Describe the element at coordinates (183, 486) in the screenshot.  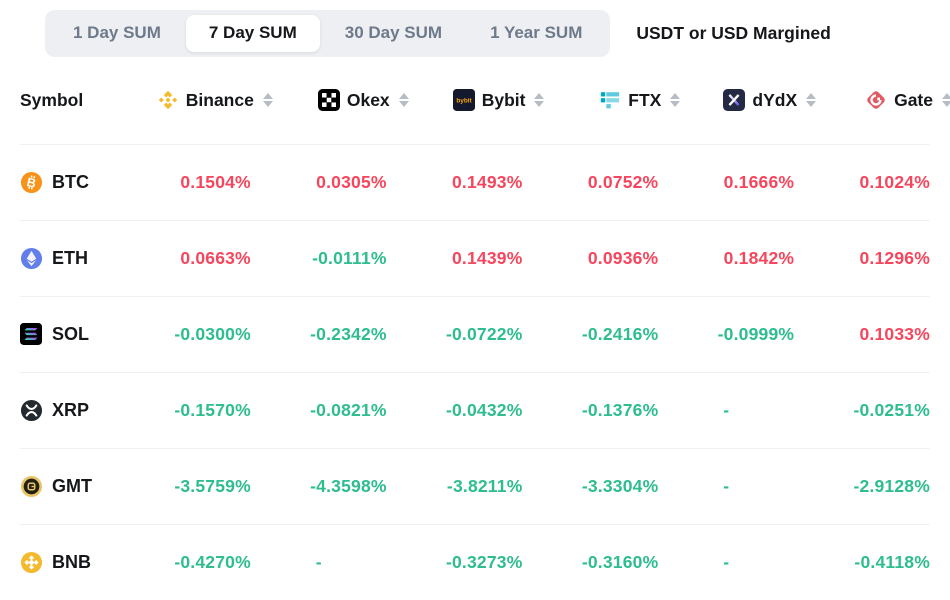
I see `rate-cell-gmt-binance: -3.5759%` at that location.